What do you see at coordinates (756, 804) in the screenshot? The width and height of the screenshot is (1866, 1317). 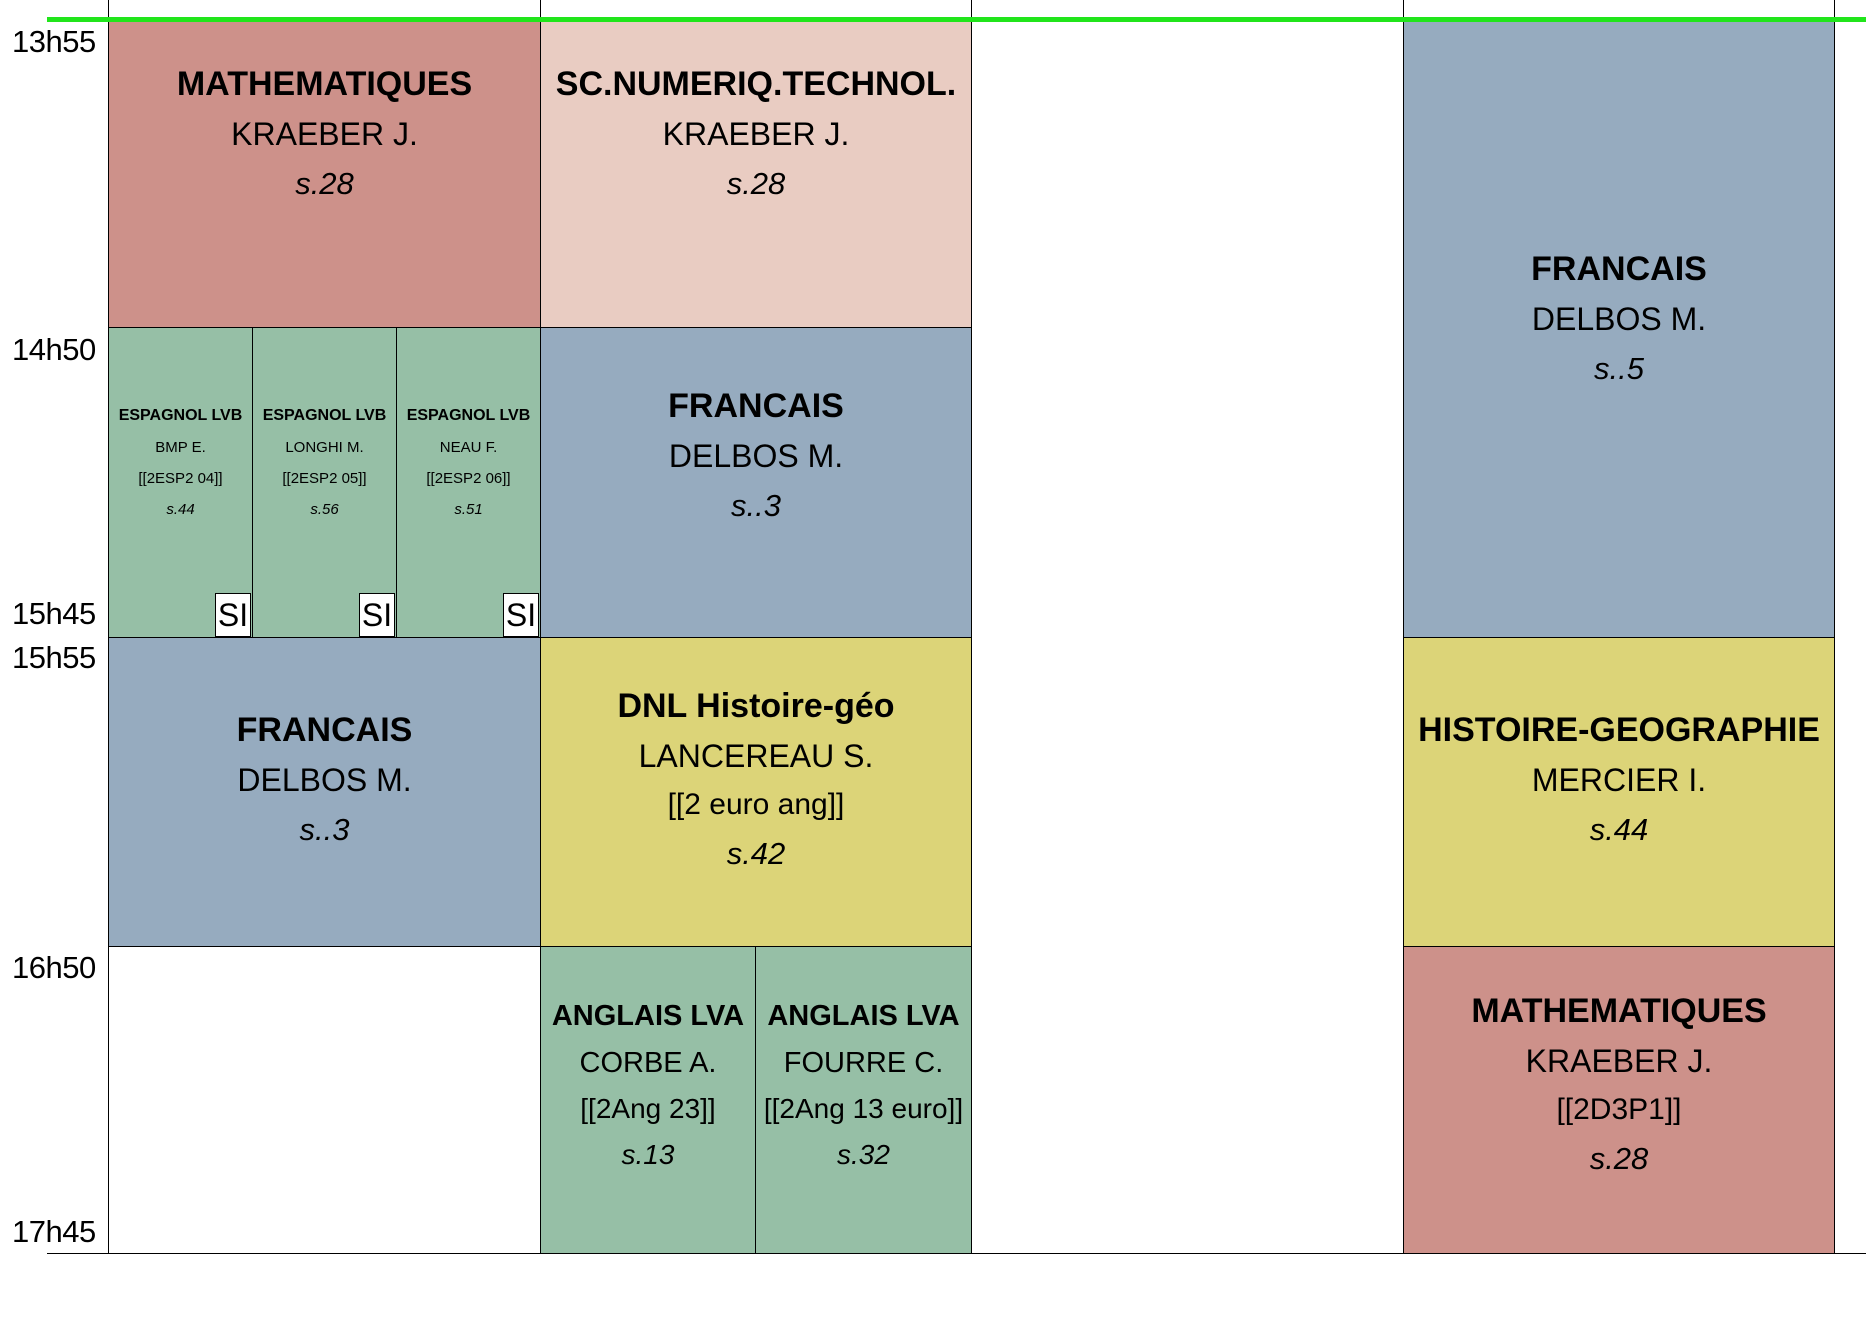 I see `course-group: [[2 euro ang]]` at bounding box center [756, 804].